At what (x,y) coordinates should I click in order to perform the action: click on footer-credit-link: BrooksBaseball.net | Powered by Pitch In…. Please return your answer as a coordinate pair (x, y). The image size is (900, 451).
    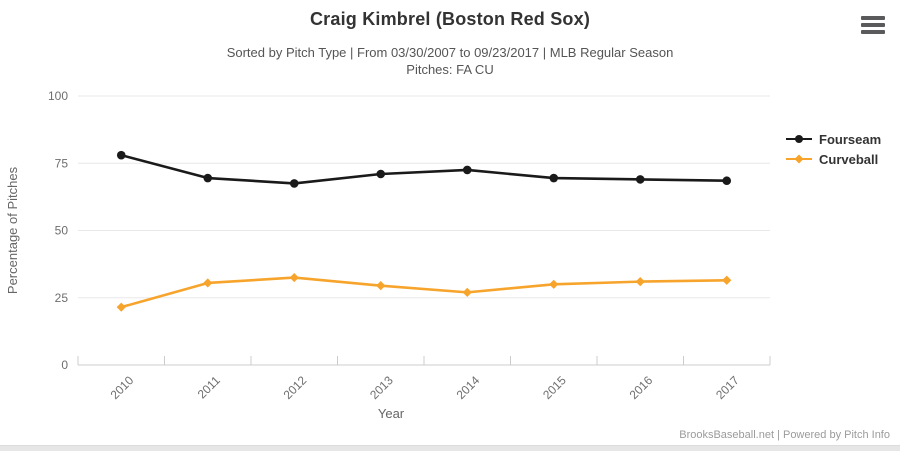
    Looking at the image, I should click on (784, 435).